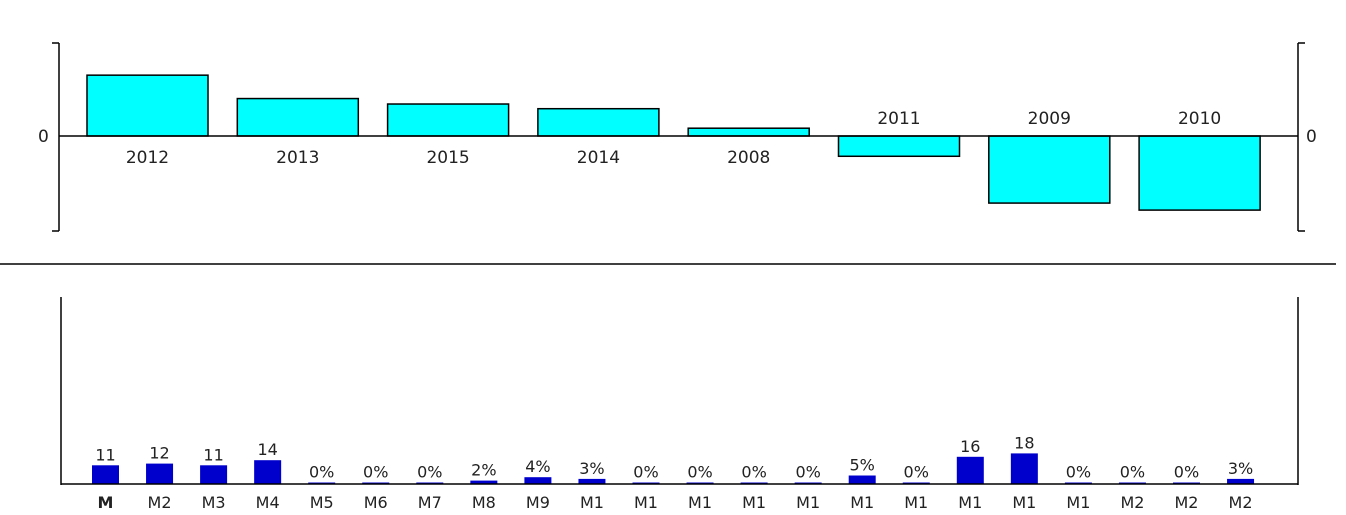 The width and height of the screenshot is (1346, 515). I want to click on bottom-category-label: M4, so click(268, 502).